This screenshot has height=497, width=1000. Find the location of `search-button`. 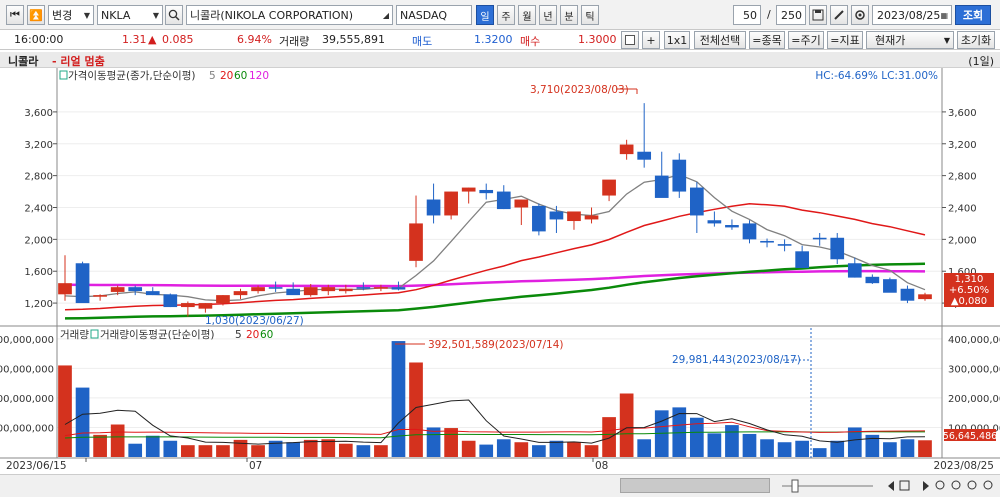

search-button is located at coordinates (174, 15).